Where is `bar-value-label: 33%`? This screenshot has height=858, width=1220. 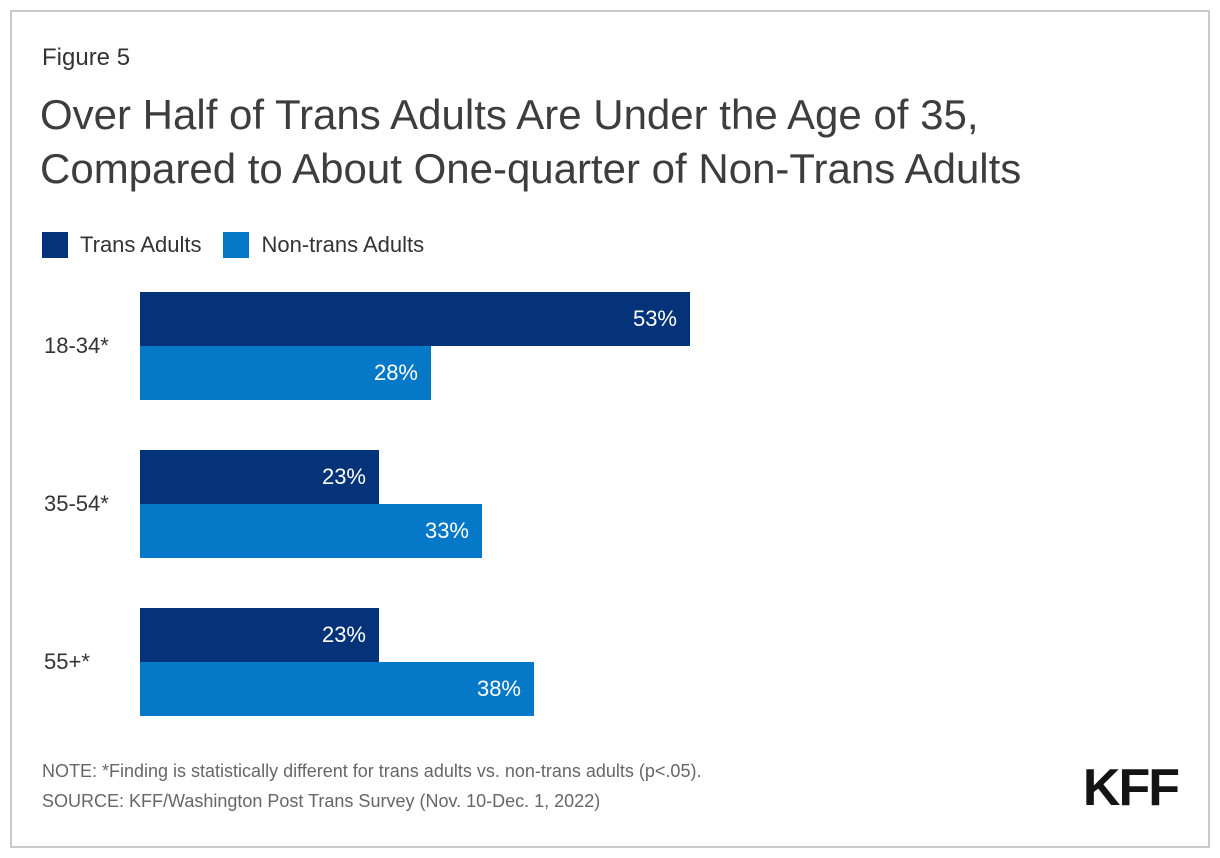
bar-value-label: 33% is located at coordinates (446, 530).